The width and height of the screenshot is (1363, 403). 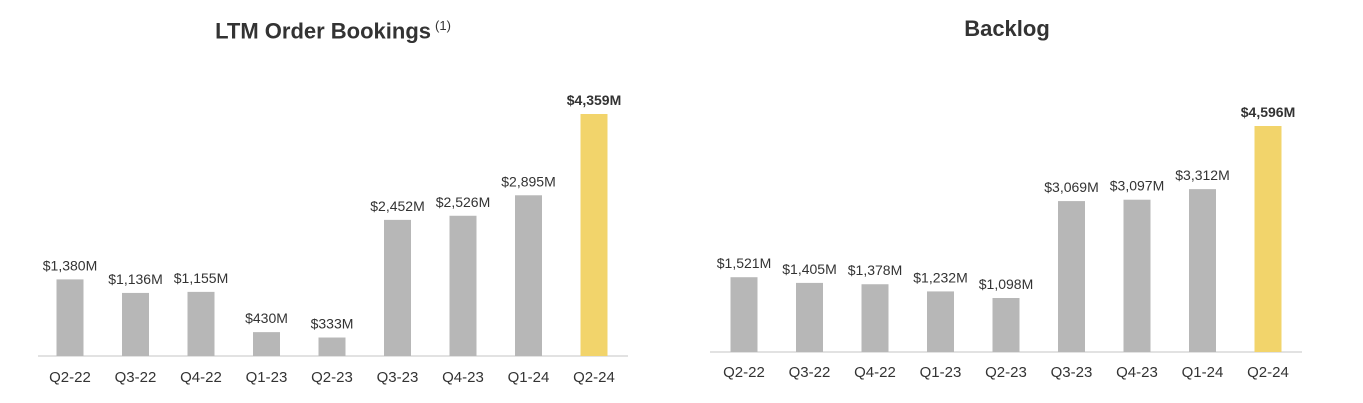 What do you see at coordinates (323, 31) in the screenshot?
I see `order-bookings-title-text: LTM Order Bookings` at bounding box center [323, 31].